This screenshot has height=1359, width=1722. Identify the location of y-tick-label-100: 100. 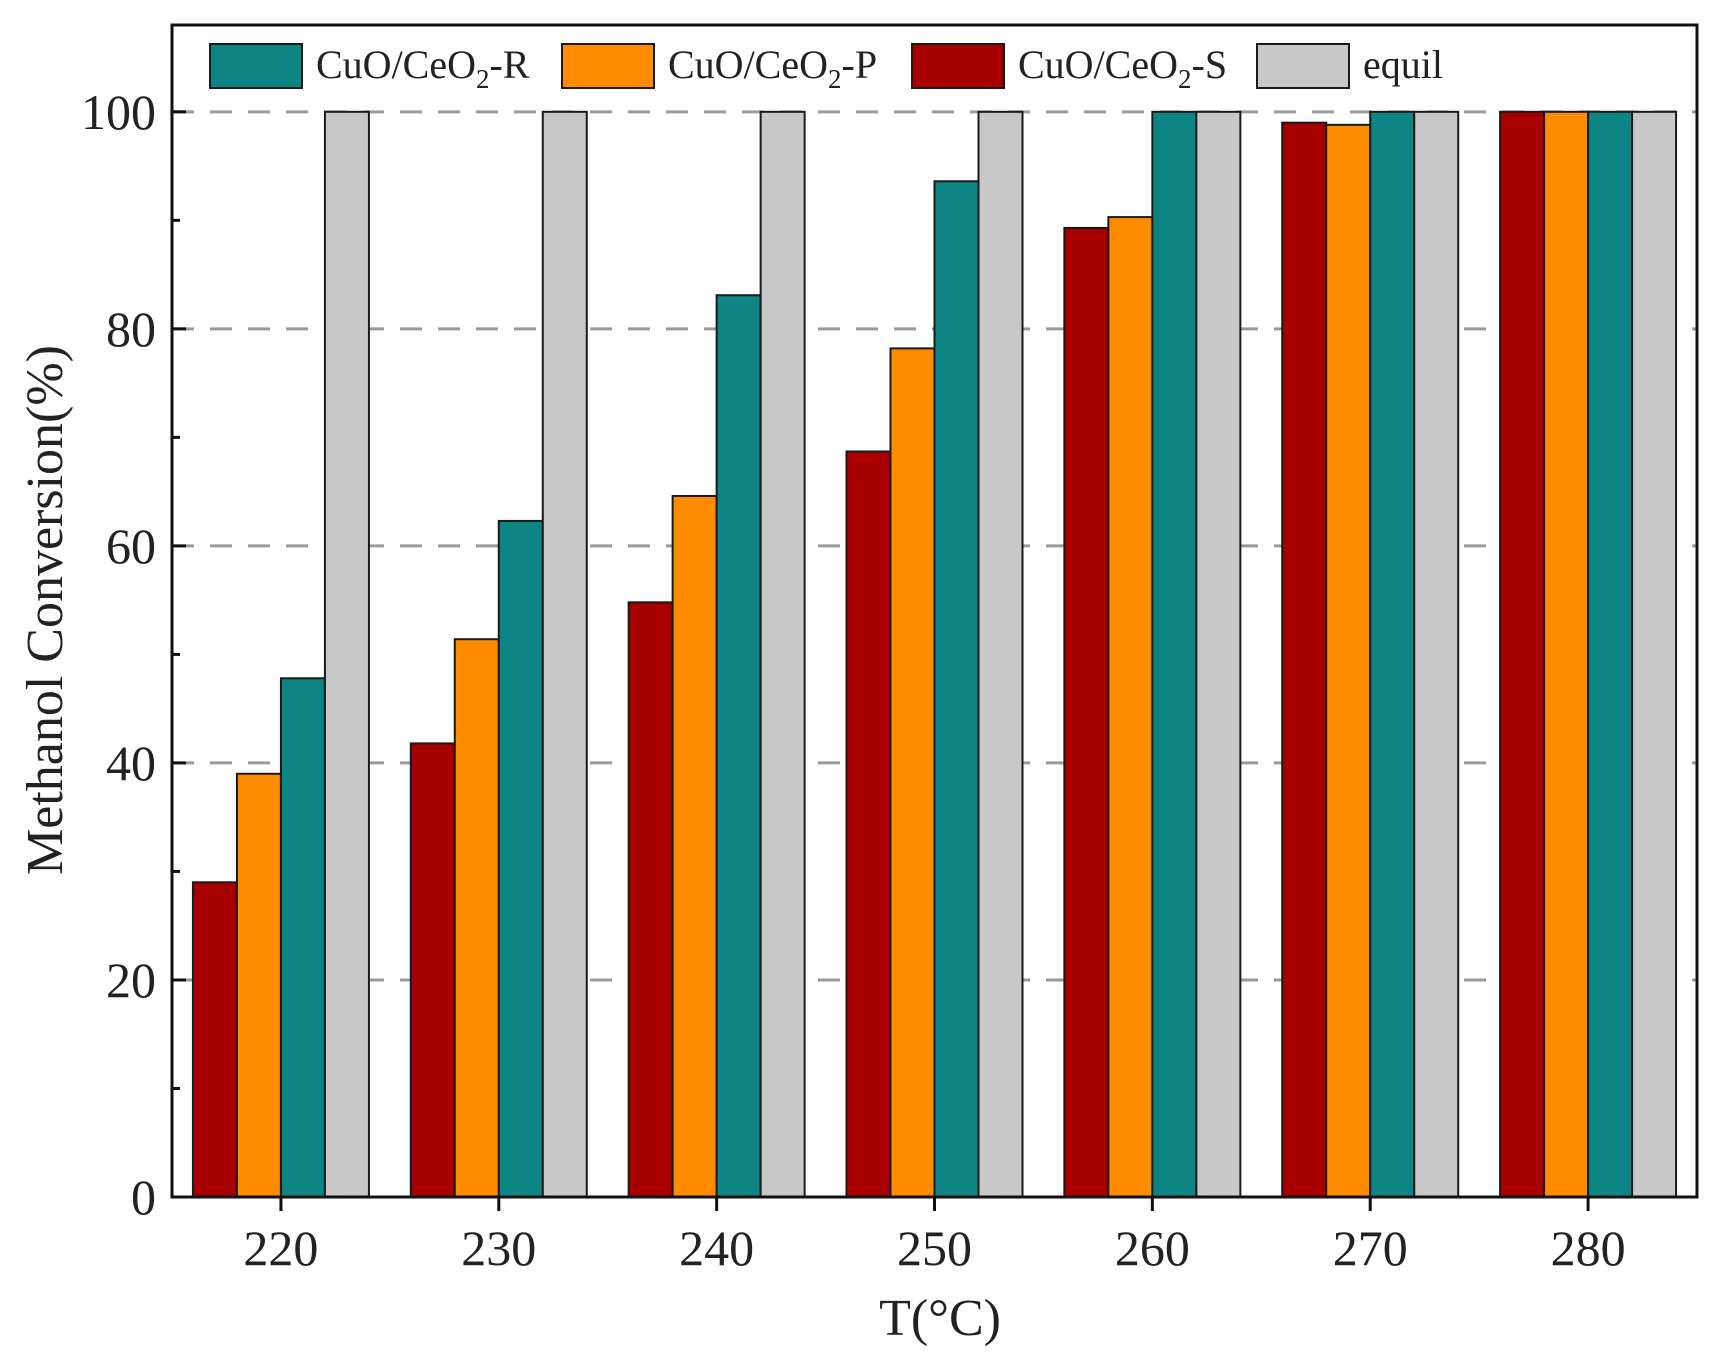
(118, 112).